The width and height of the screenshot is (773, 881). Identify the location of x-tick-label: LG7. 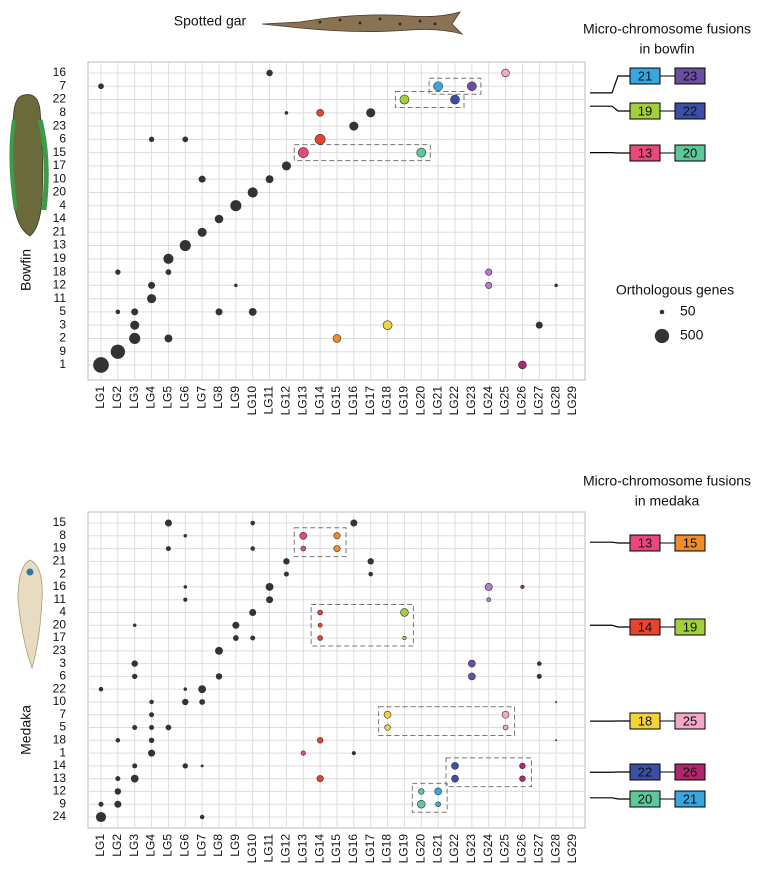
(201, 845).